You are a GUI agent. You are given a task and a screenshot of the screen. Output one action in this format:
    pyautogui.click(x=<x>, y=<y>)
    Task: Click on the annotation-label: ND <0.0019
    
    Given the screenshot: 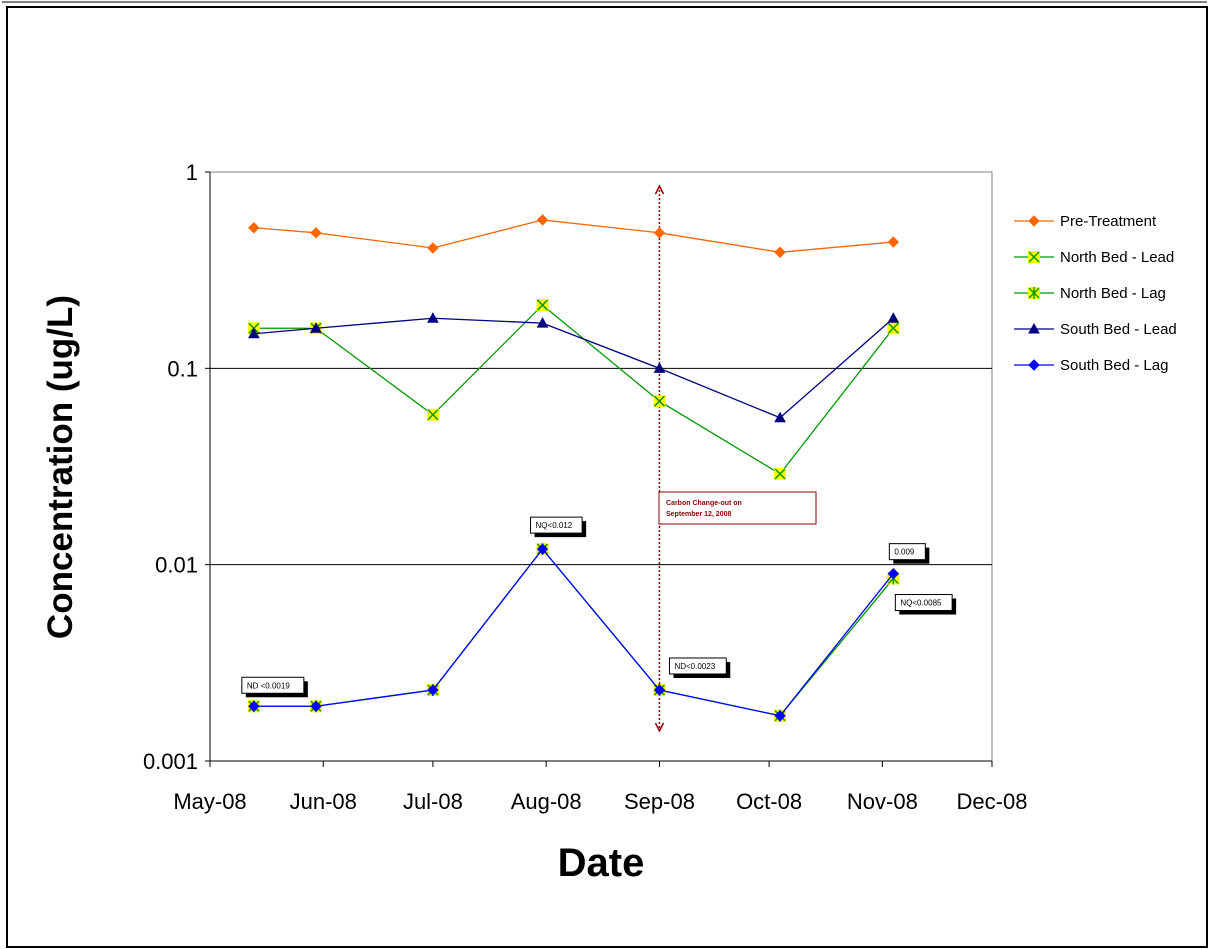 What is the action you would take?
    pyautogui.click(x=274, y=687)
    